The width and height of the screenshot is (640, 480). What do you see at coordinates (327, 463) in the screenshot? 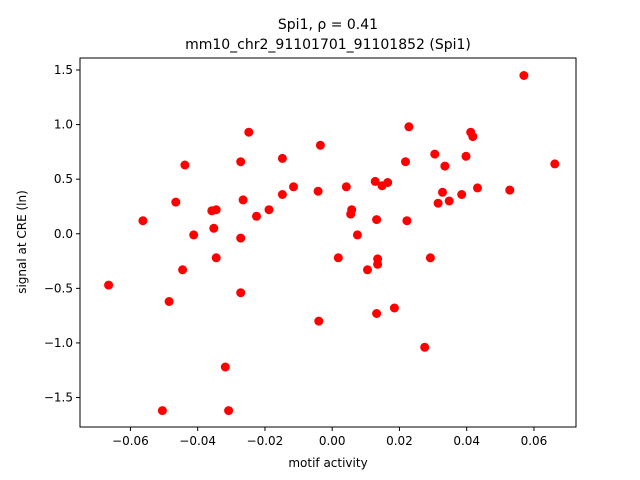
I see `x-axis-label: motif activity` at bounding box center [327, 463].